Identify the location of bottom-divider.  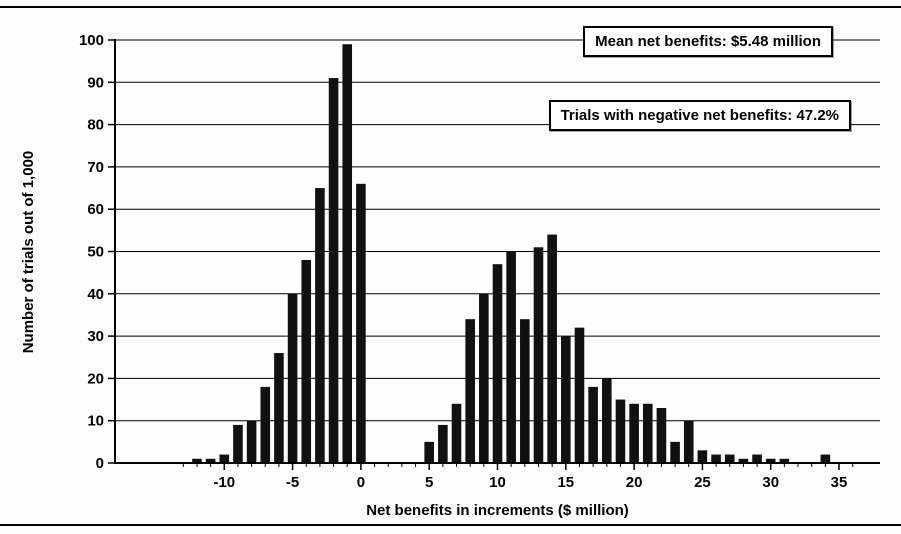
(450, 525).